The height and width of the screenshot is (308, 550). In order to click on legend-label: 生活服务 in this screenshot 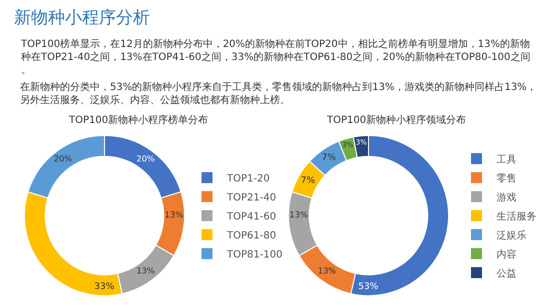, I will do `click(516, 216)`.